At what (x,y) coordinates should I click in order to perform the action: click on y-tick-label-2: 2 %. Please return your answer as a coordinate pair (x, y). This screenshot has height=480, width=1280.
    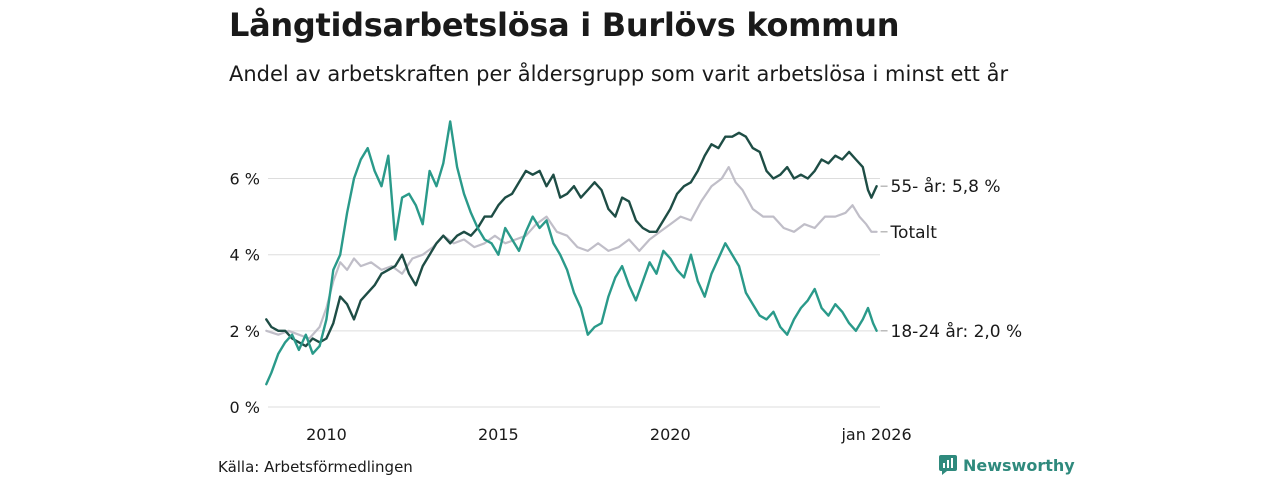
    Looking at the image, I should click on (245, 331).